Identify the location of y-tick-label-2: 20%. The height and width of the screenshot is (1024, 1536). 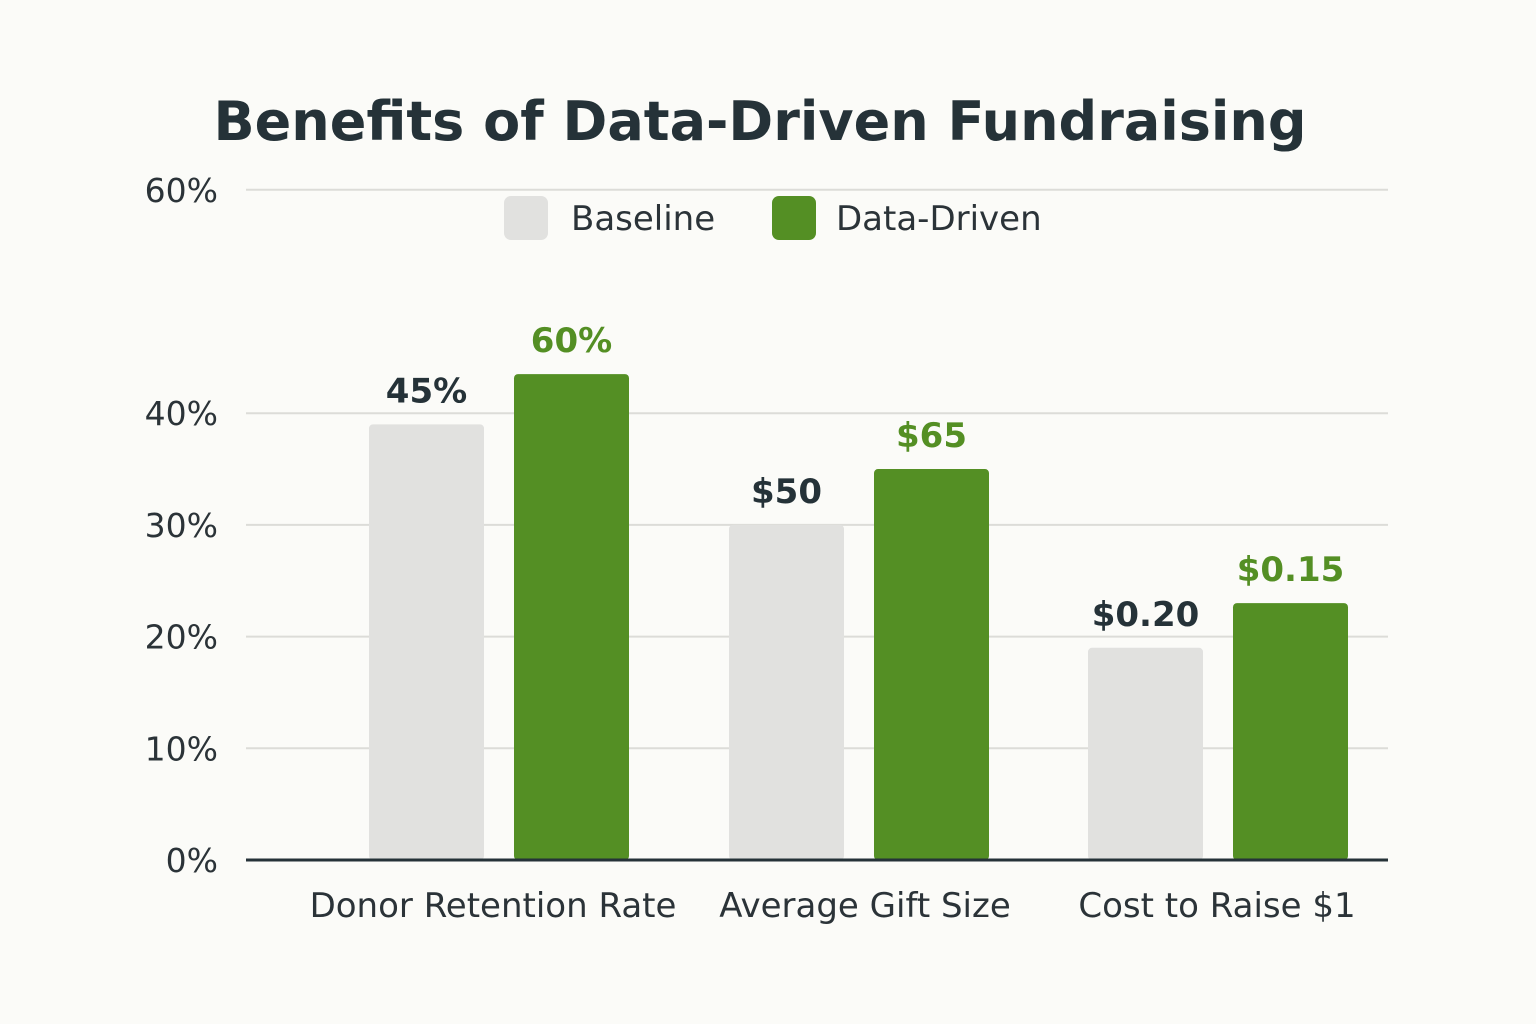
(181, 637).